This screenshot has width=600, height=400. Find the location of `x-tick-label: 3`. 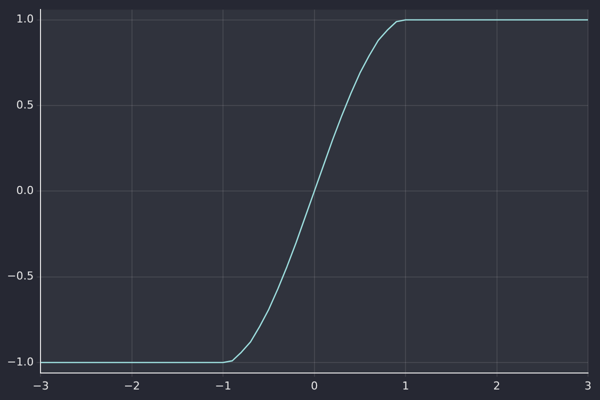

x-tick-label: 3 is located at coordinates (588, 385).